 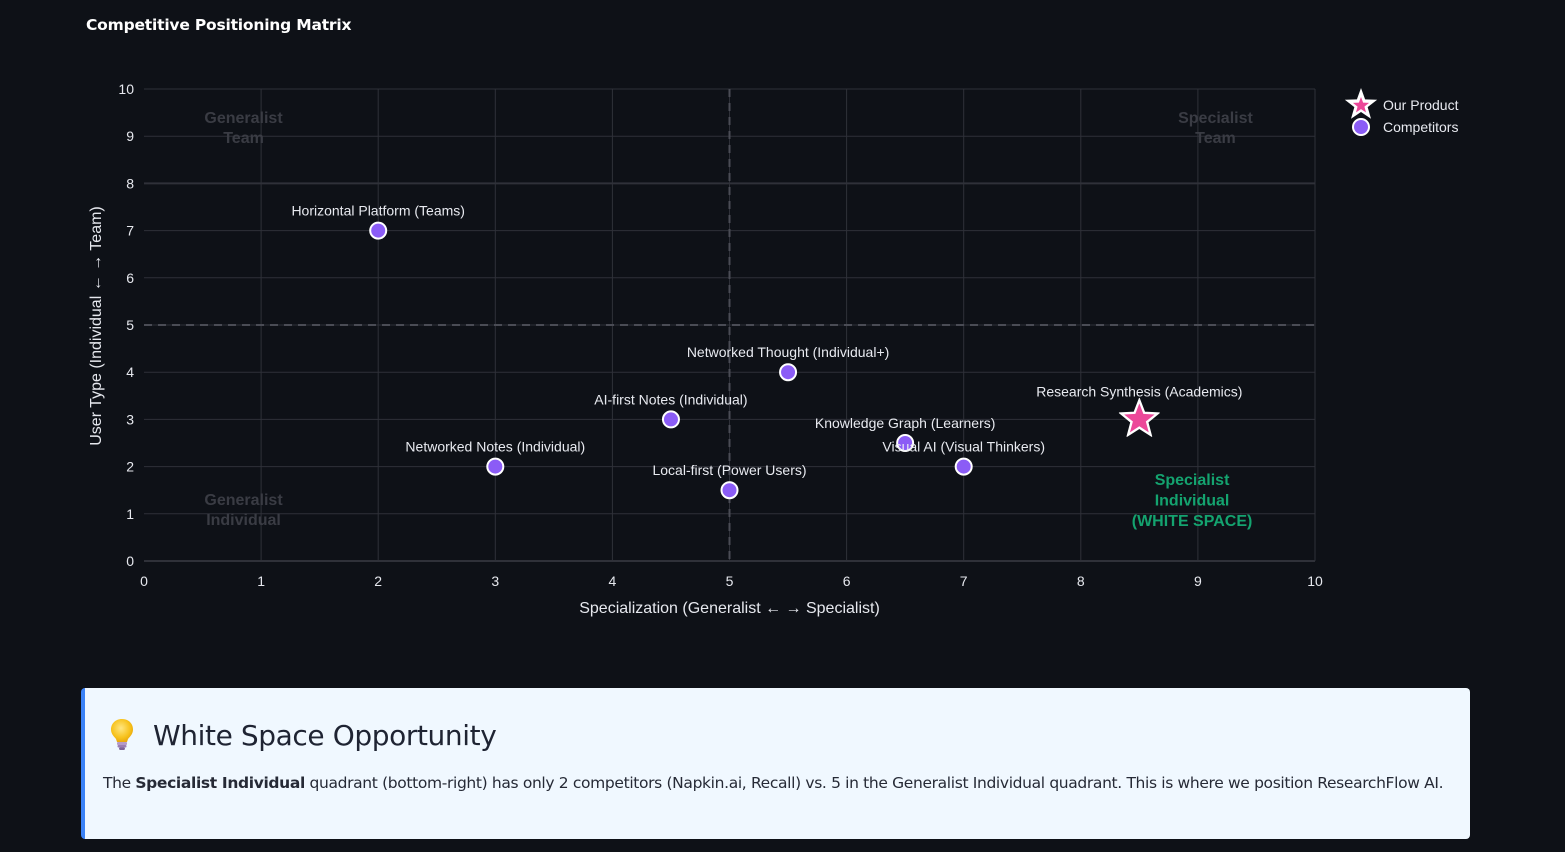 I want to click on x-tick-label: 9, so click(x=1198, y=581).